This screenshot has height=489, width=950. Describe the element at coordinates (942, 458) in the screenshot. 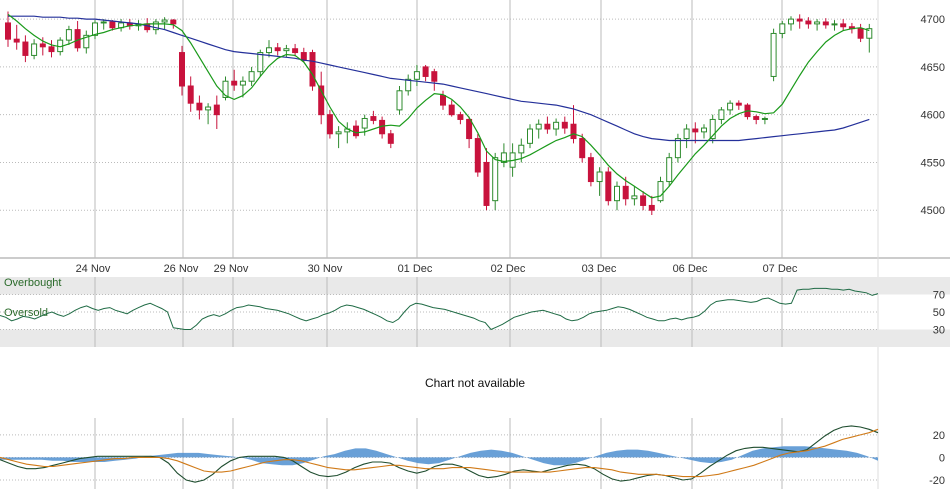

I see `macd-tick-label: 0` at that location.